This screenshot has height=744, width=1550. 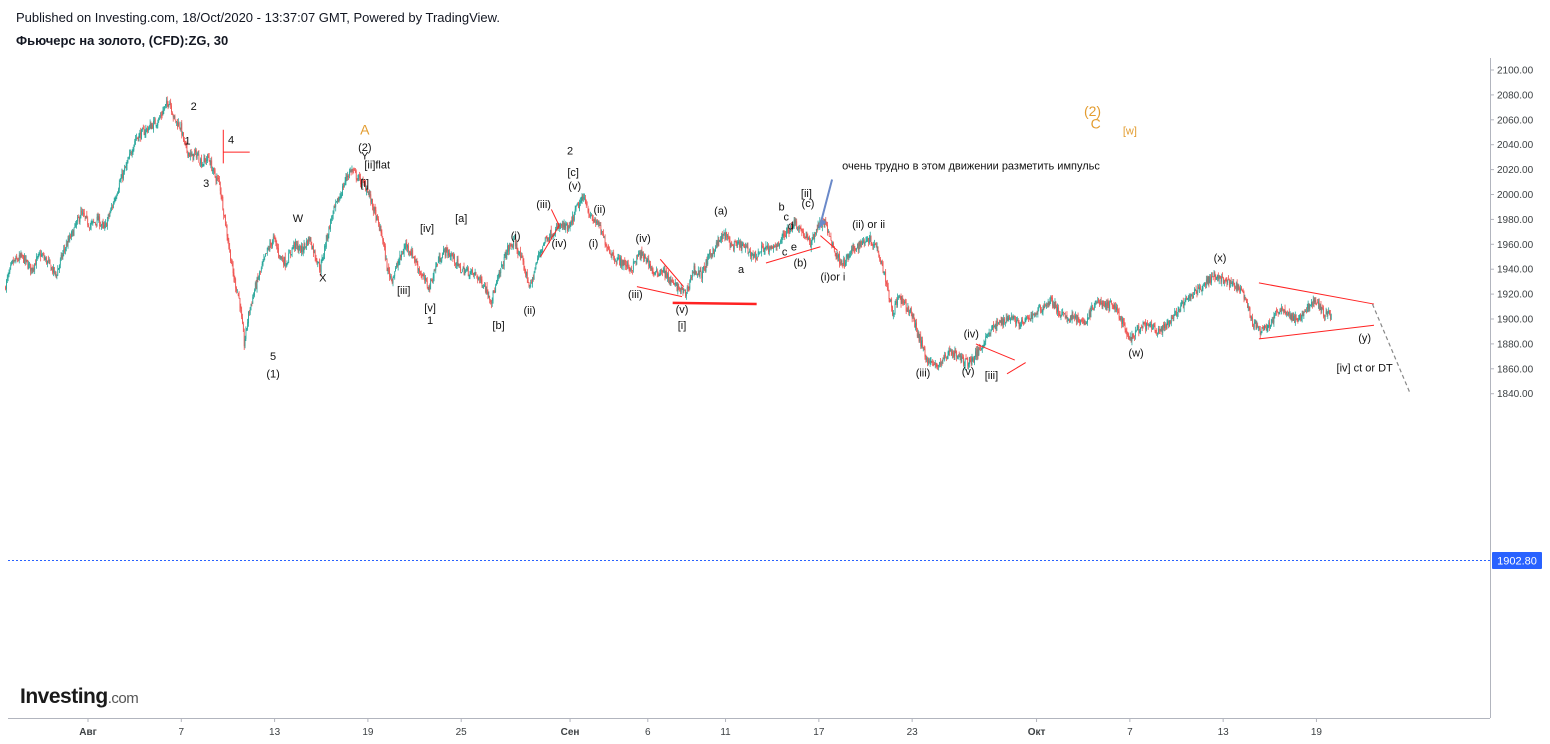 What do you see at coordinates (1130, 732) in the screenshot?
I see `x-tick-label: 7` at bounding box center [1130, 732].